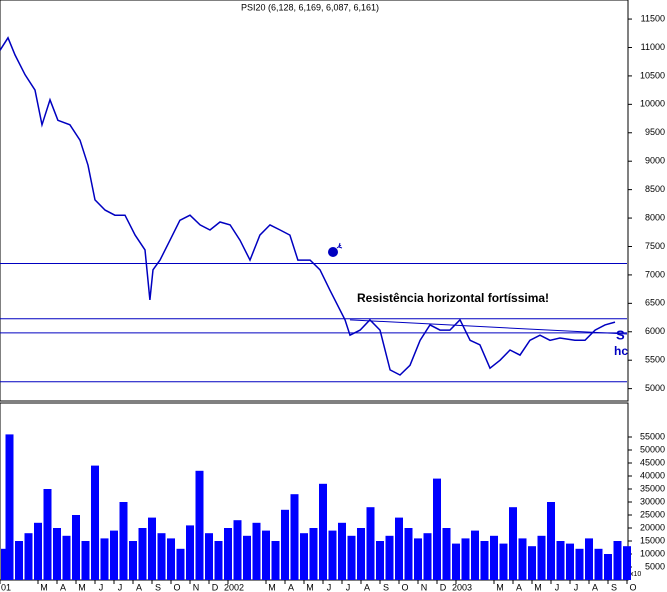 Image resolution: width=667 pixels, height=592 pixels. Describe the element at coordinates (453, 298) in the screenshot. I see `annotation: Resistência horizontal fortíssima!` at that location.